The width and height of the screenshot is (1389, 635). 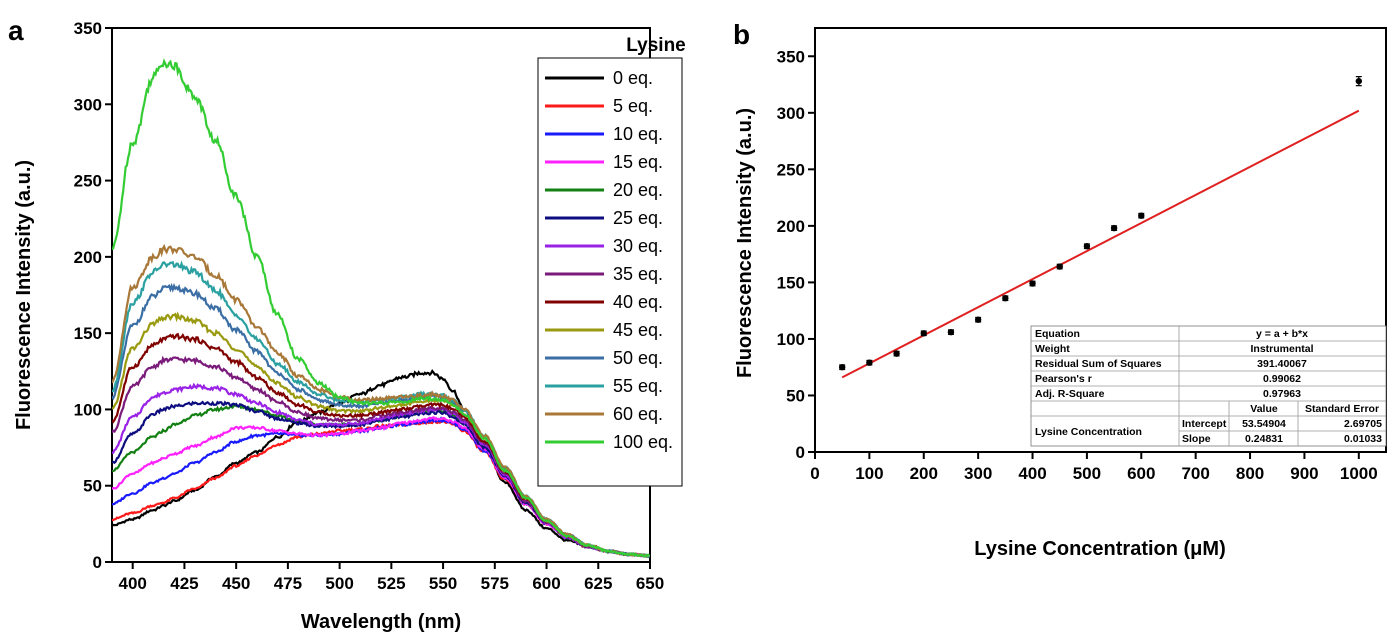 What do you see at coordinates (1264, 424) in the screenshot?
I see `tbl-intercept-value: 53.54904` at bounding box center [1264, 424].